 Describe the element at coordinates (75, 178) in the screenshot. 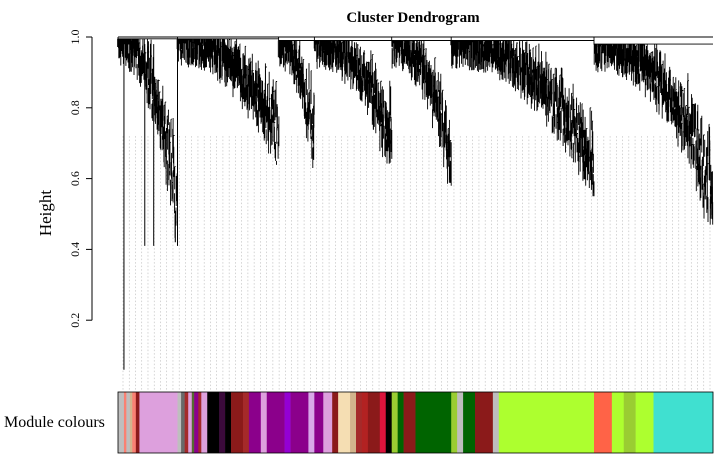

I see `y-tick-label: 0.6` at that location.